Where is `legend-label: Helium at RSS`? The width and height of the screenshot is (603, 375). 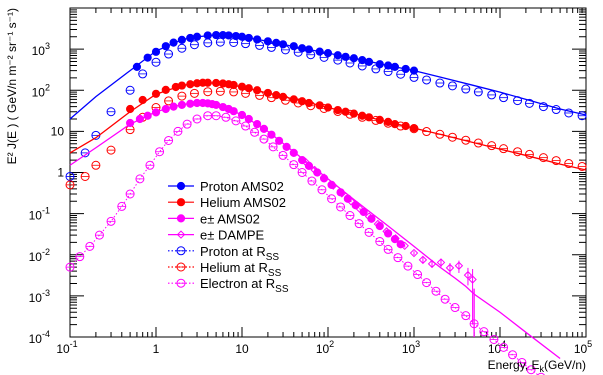 legend-label: Helium at RSS is located at coordinates (241, 269).